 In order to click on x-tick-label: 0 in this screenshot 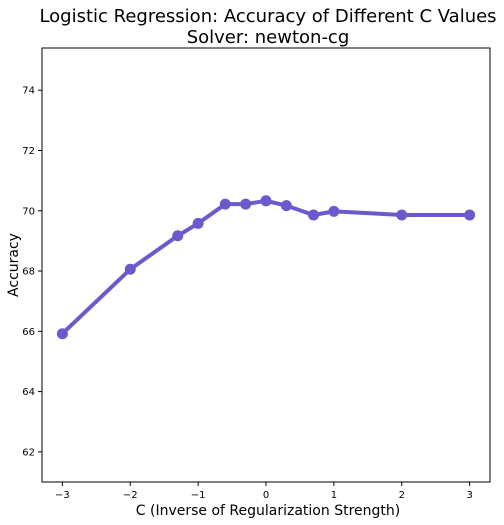, I will do `click(266, 495)`.